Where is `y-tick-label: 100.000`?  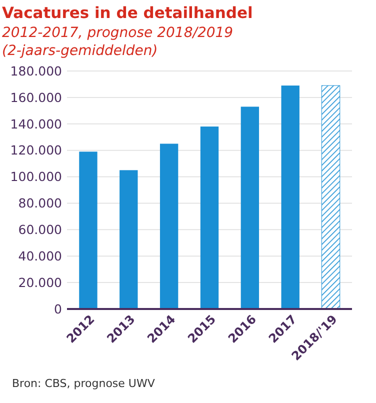
y-tick-label: 100.000 is located at coordinates (36, 176).